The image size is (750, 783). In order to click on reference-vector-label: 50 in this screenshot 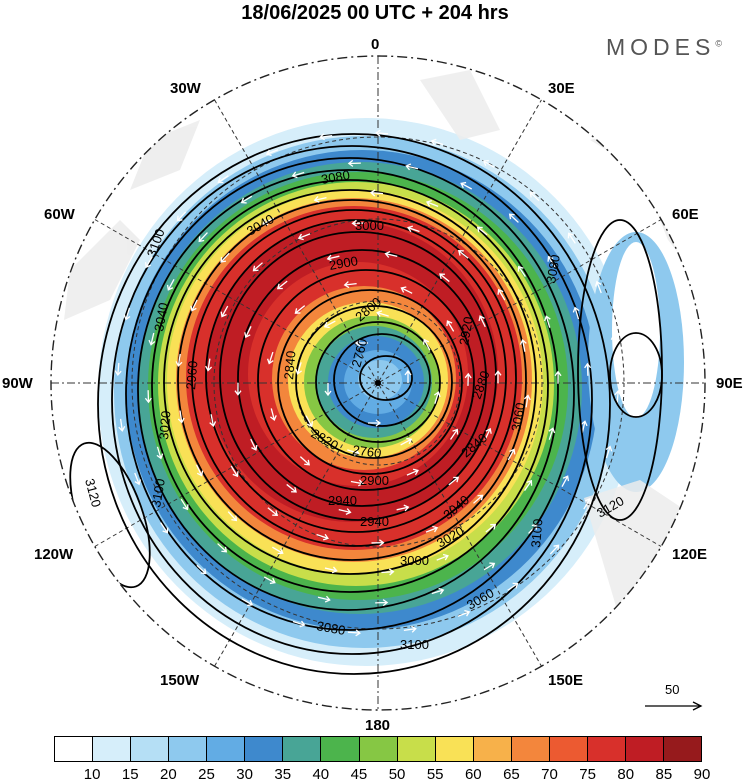, I will do `click(672, 689)`.